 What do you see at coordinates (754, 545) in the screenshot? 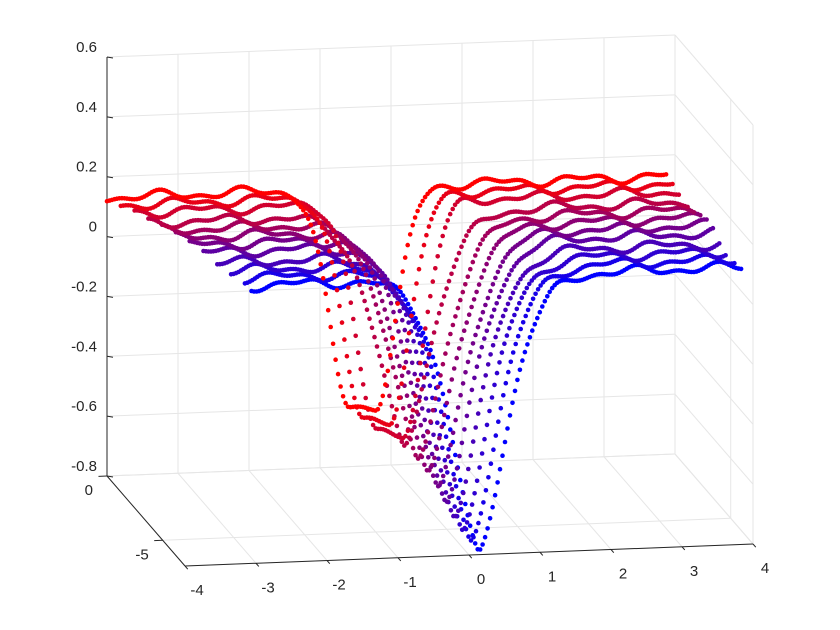
I see `x-tick-mark` at bounding box center [754, 545].